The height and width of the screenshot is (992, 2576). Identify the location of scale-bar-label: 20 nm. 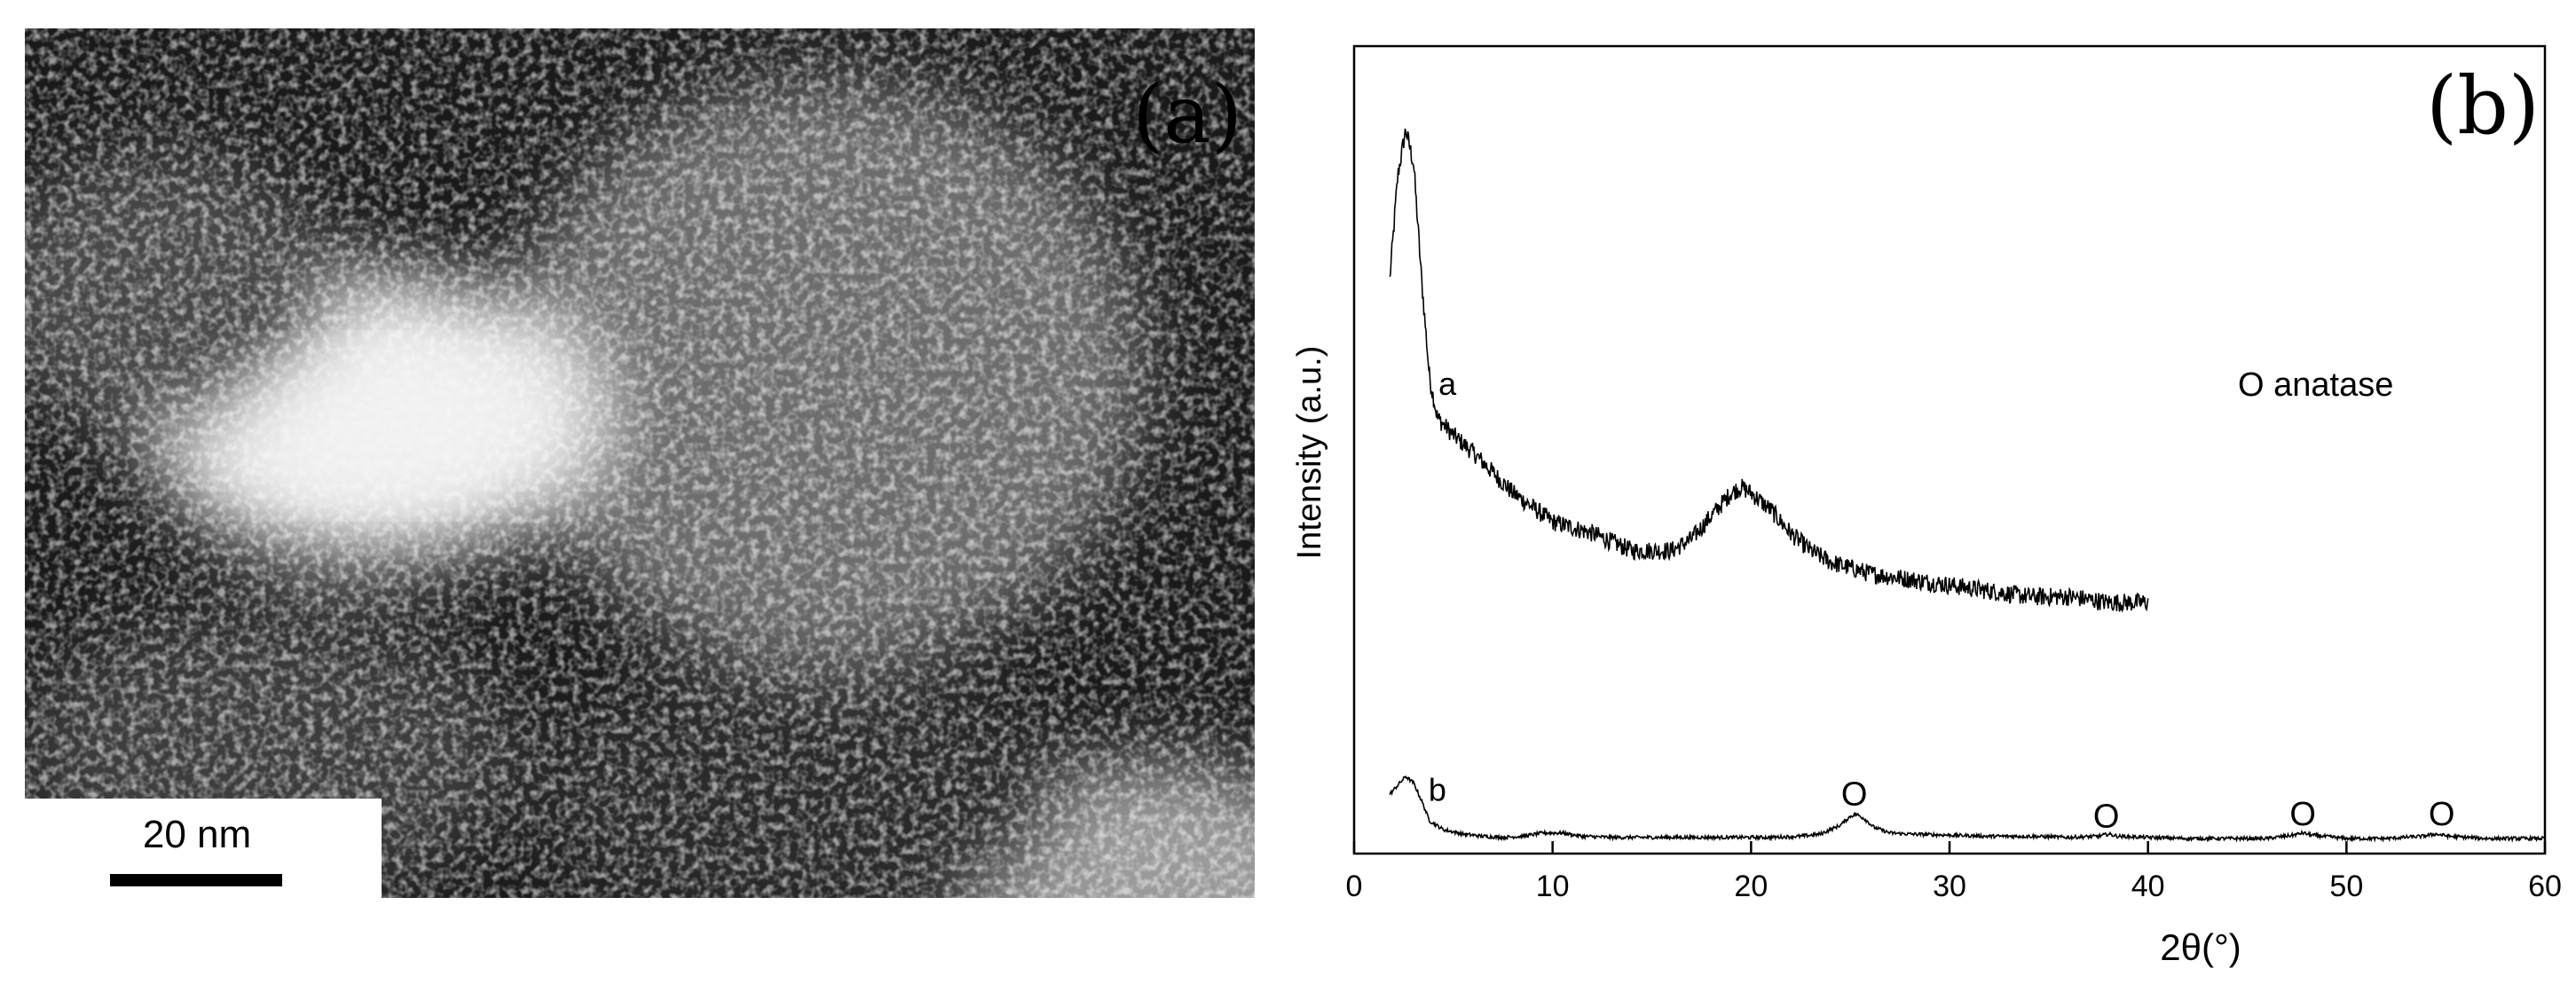
(197, 834).